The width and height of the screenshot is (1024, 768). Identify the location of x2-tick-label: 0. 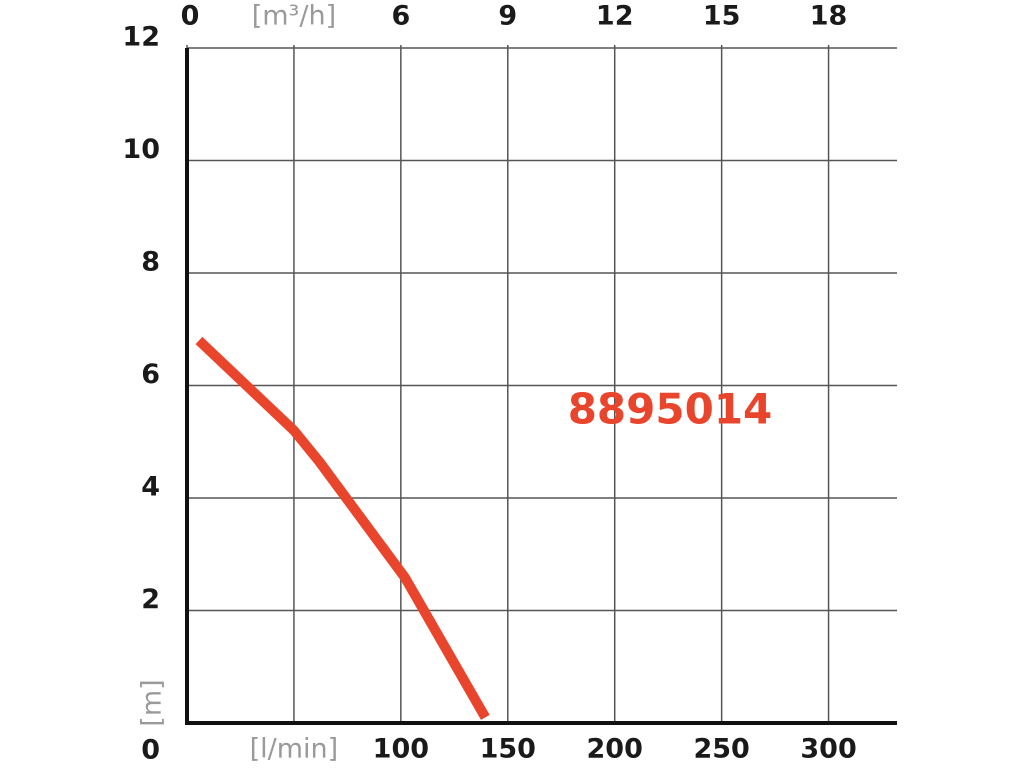
(190, 16).